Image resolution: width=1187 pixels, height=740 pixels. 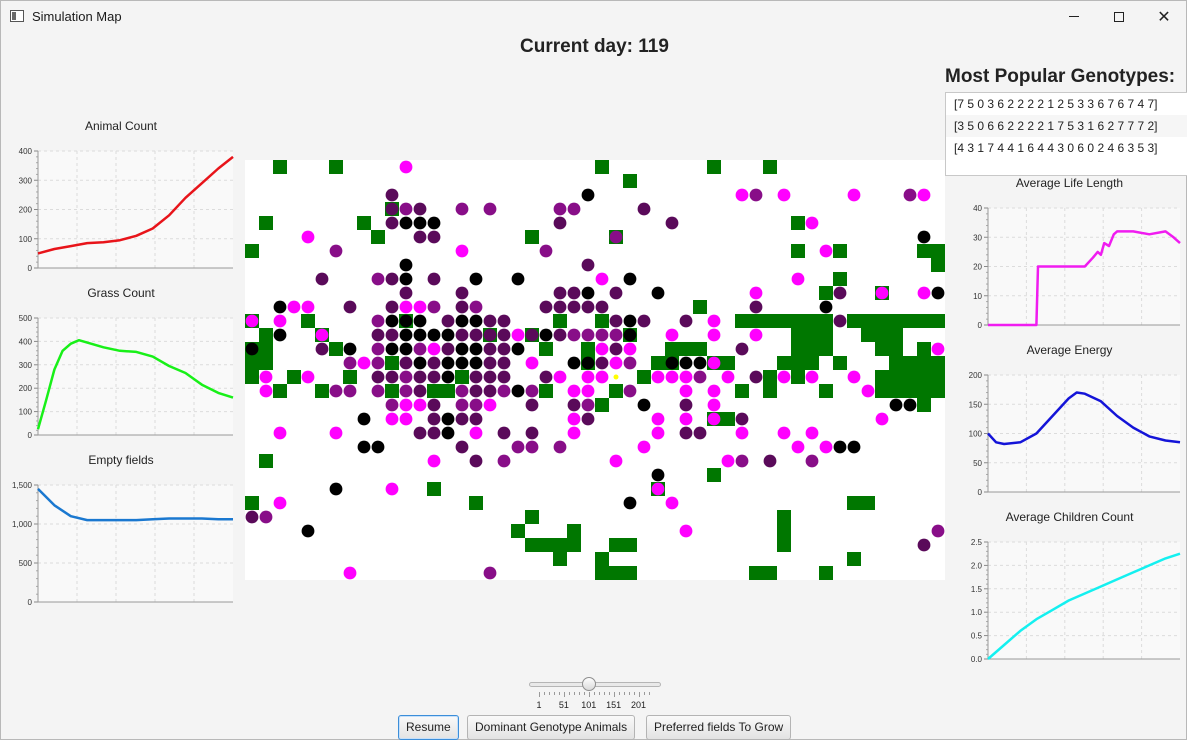 I want to click on maximize-button, so click(x=1119, y=16).